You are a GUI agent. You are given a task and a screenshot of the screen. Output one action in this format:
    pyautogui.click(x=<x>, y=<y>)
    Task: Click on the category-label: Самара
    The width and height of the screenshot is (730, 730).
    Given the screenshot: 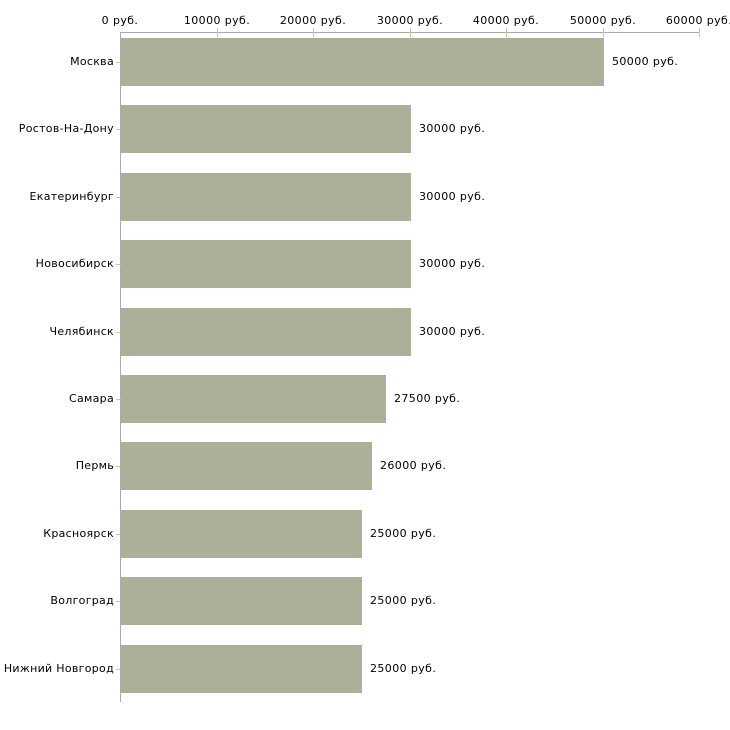 What is the action you would take?
    pyautogui.click(x=91, y=398)
    